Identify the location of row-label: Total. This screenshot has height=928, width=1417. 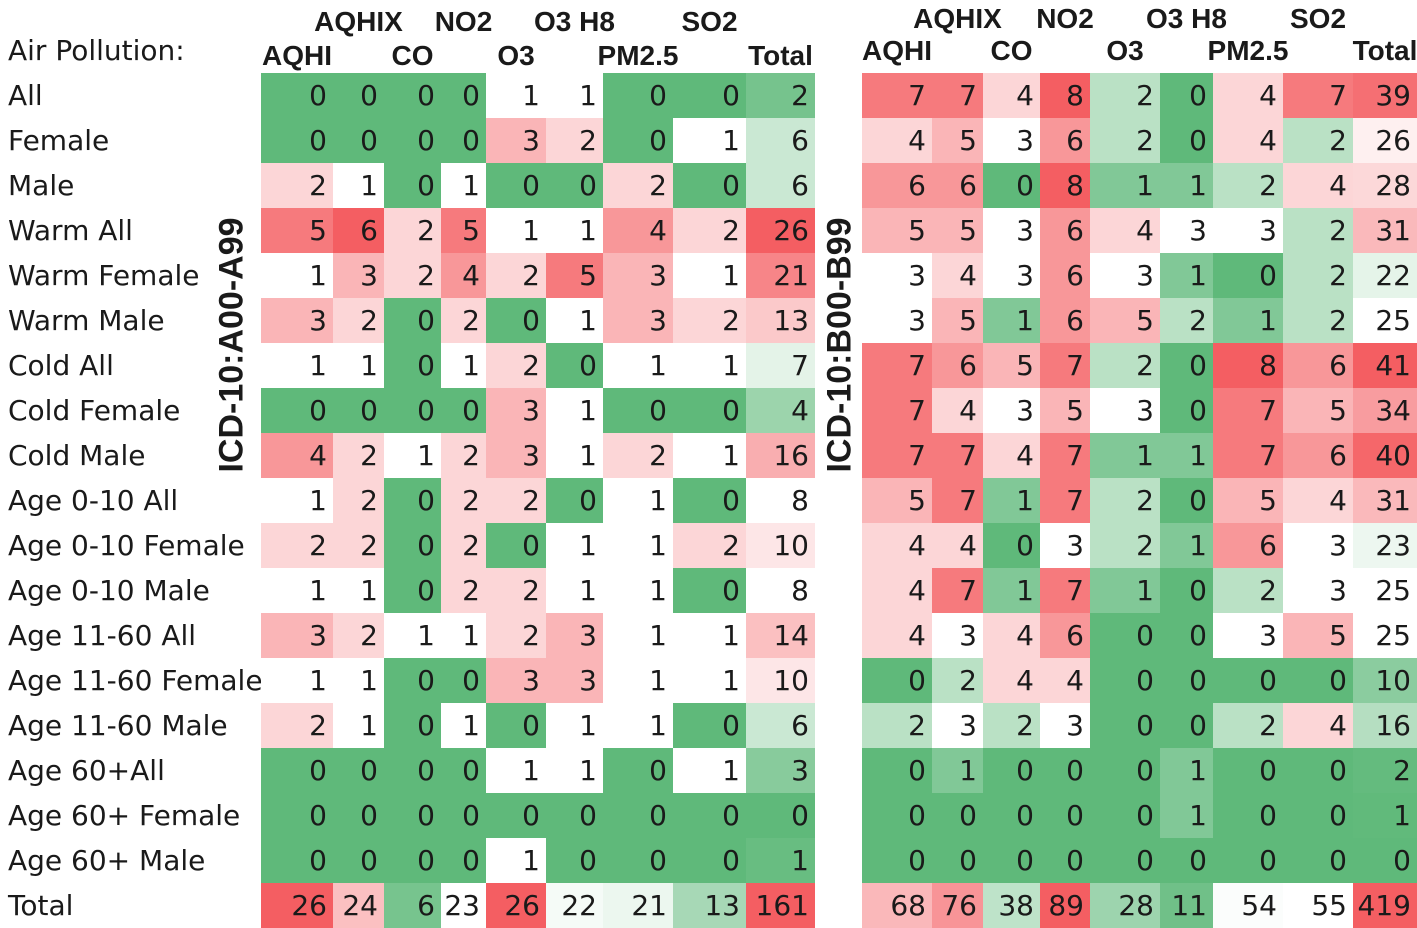
(41, 905).